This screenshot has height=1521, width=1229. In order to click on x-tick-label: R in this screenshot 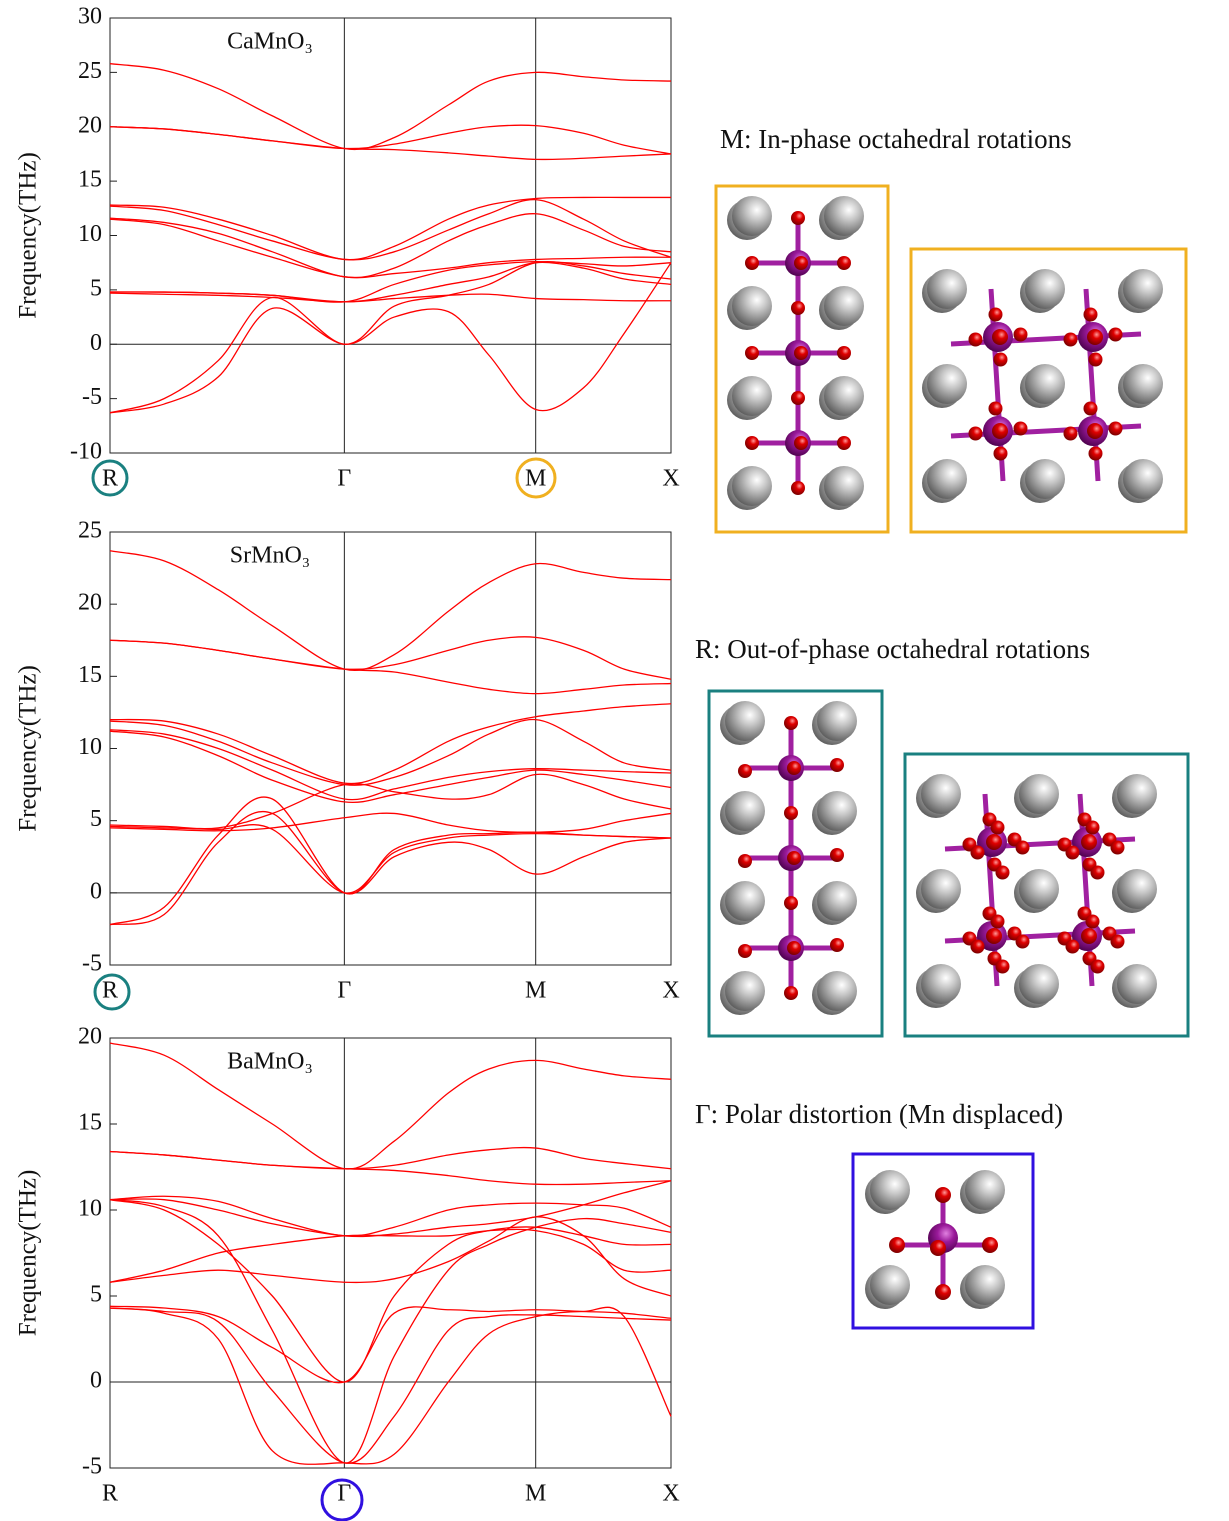, I will do `click(110, 991)`.